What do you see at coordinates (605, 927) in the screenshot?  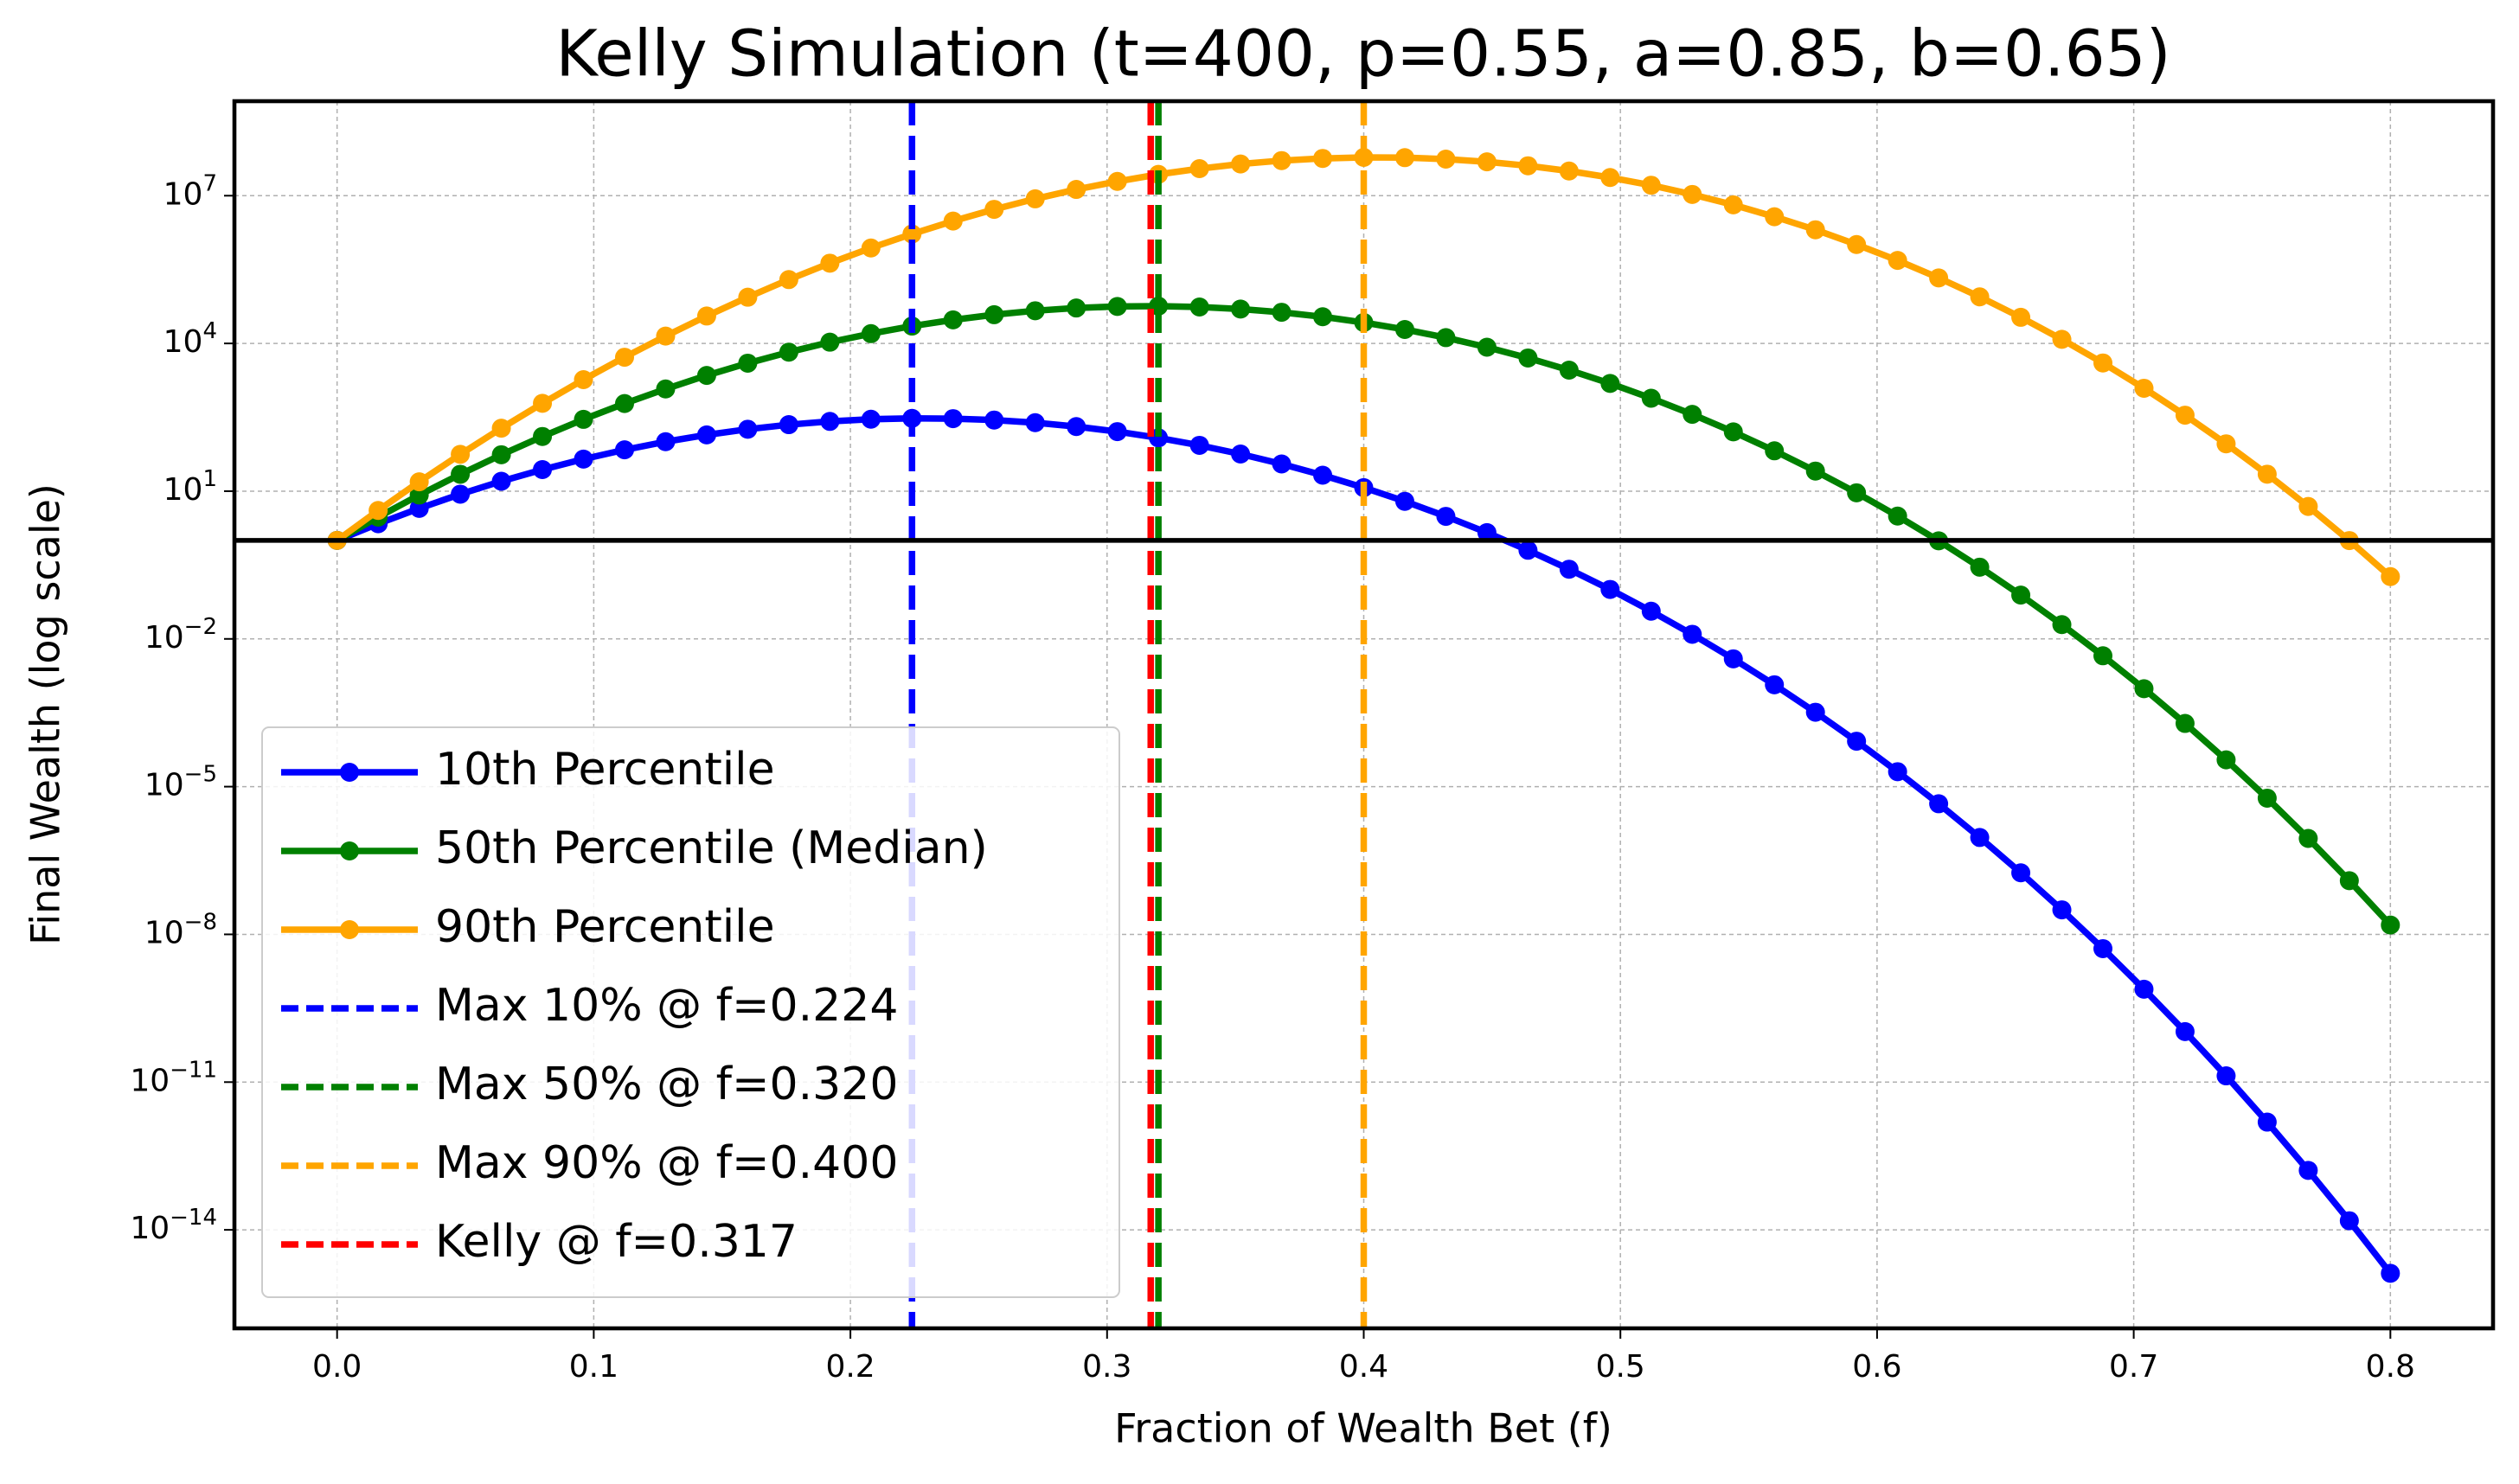 I see `legend-label: 90th Percentile` at bounding box center [605, 927].